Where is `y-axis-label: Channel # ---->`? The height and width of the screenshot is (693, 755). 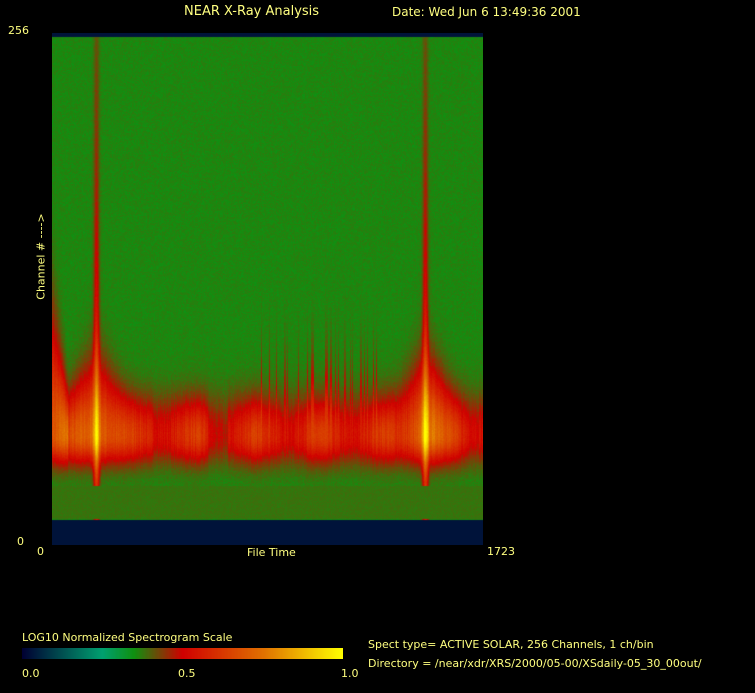
y-axis-label: Channel # ----> is located at coordinates (41, 256).